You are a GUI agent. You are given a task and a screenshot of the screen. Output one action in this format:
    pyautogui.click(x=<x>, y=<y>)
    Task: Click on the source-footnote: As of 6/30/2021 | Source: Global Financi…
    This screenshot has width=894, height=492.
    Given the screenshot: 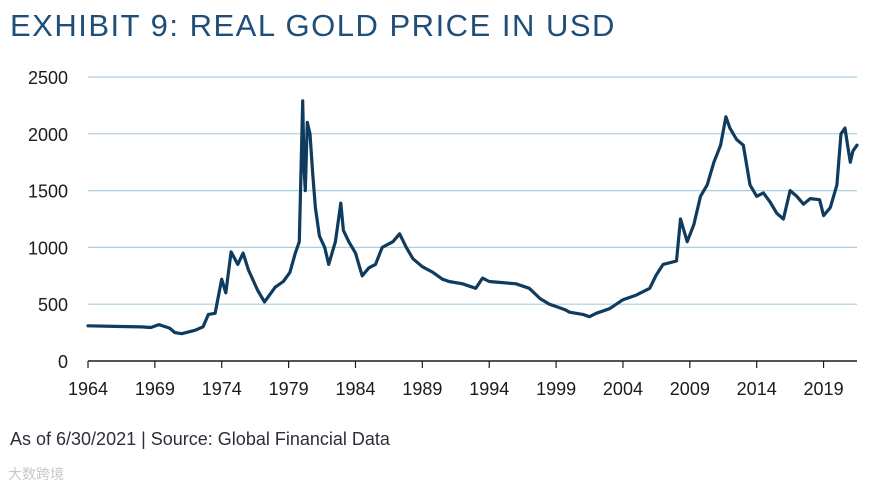 What is the action you would take?
    pyautogui.click(x=200, y=439)
    